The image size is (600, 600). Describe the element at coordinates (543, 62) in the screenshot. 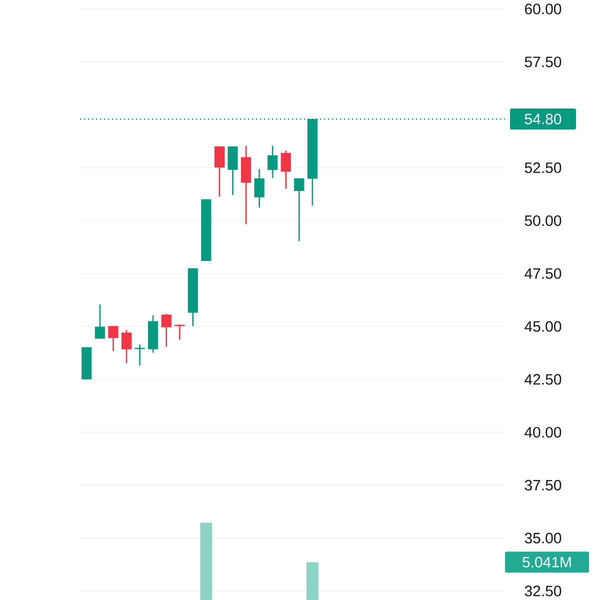

I see `y-tick-label: 57.50` at that location.